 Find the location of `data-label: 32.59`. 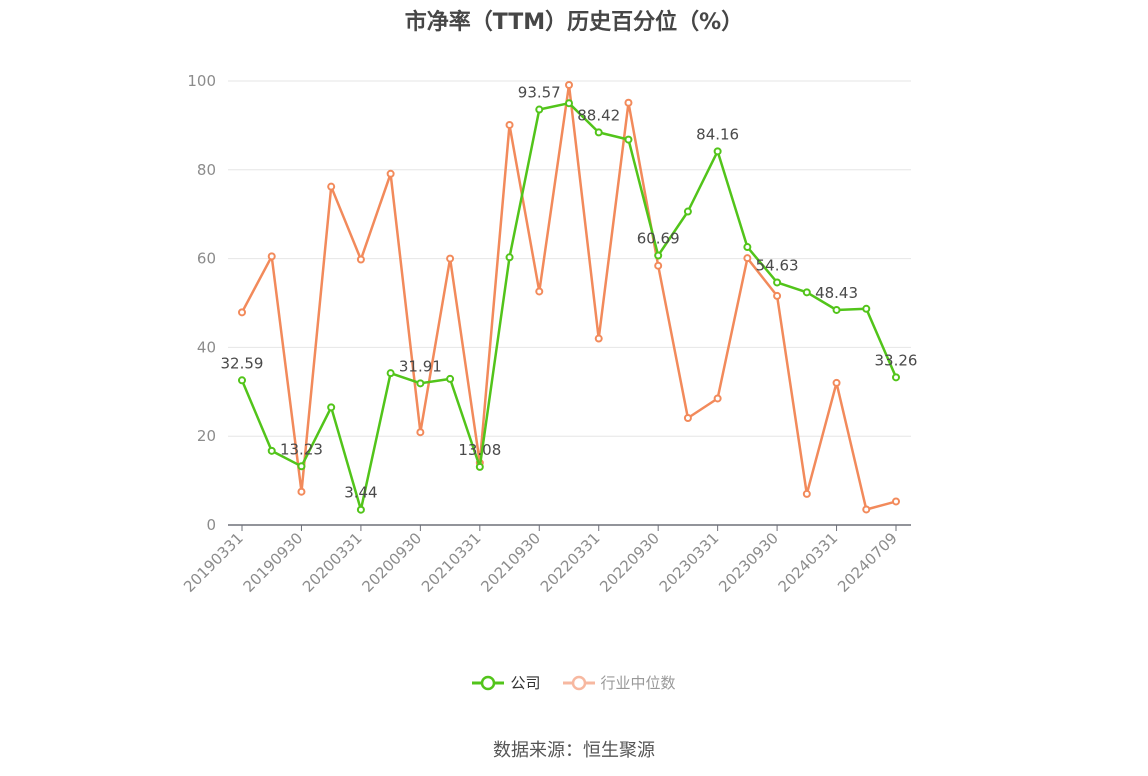

data-label: 32.59 is located at coordinates (242, 363).